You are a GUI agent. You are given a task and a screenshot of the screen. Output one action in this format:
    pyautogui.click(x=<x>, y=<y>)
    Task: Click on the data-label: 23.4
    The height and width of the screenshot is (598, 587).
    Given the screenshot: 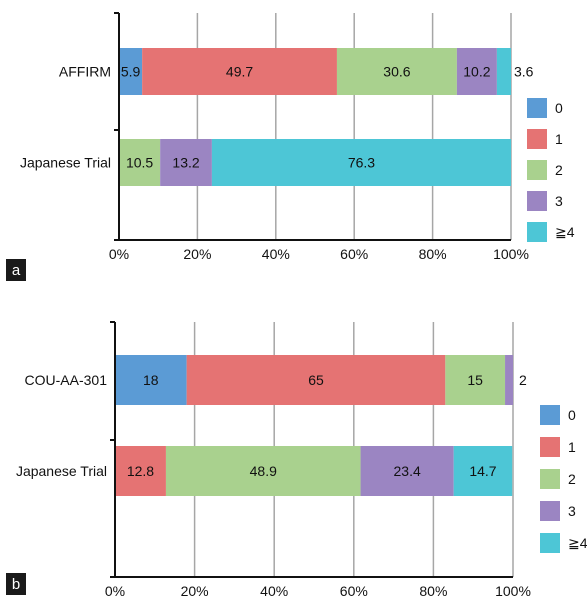 What is the action you would take?
    pyautogui.click(x=407, y=471)
    